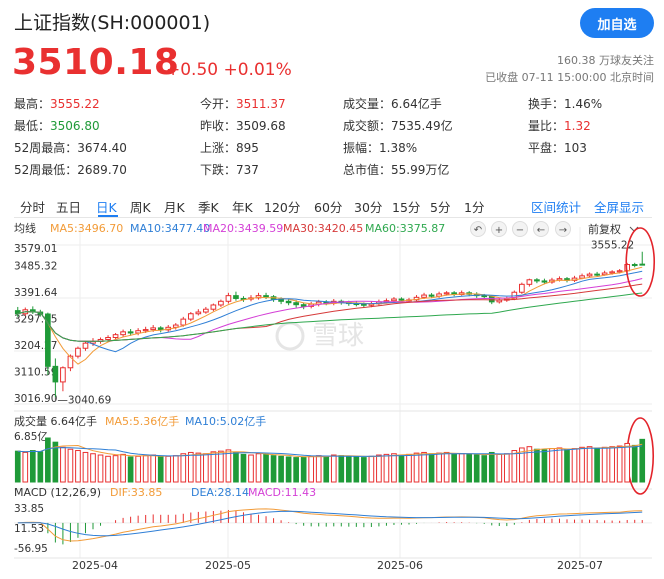 The height and width of the screenshot is (579, 664). Describe the element at coordinates (31, 549) in the screenshot. I see `macd-axis-label: -56.95` at that location.